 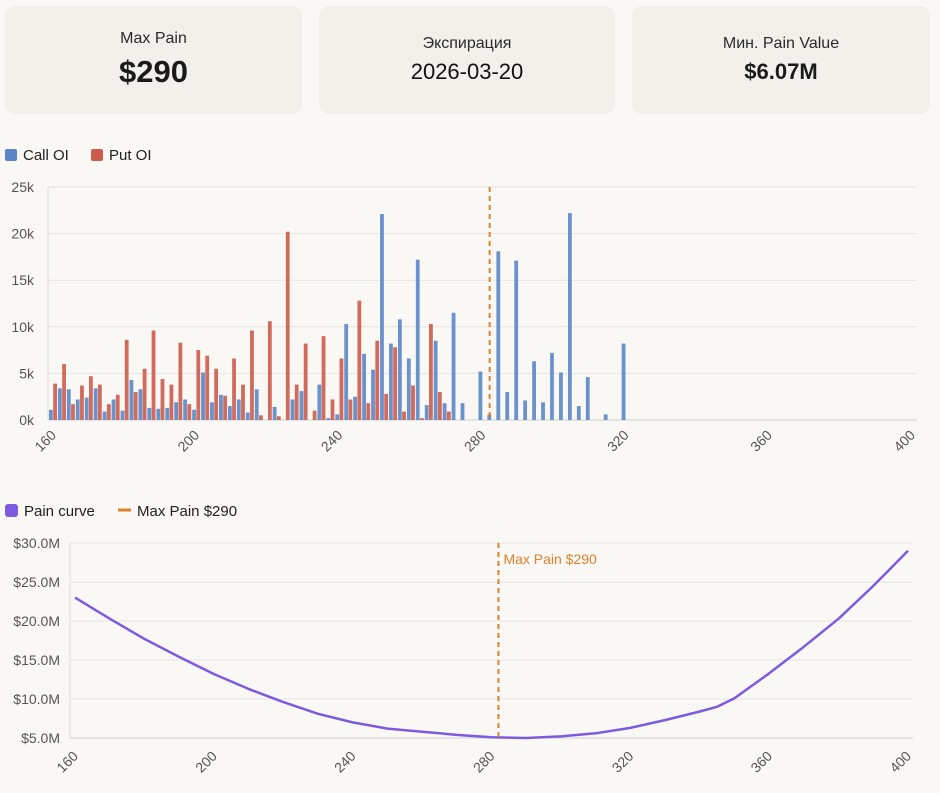 I want to click on legend-label-pain: Pain curve, so click(x=59, y=511).